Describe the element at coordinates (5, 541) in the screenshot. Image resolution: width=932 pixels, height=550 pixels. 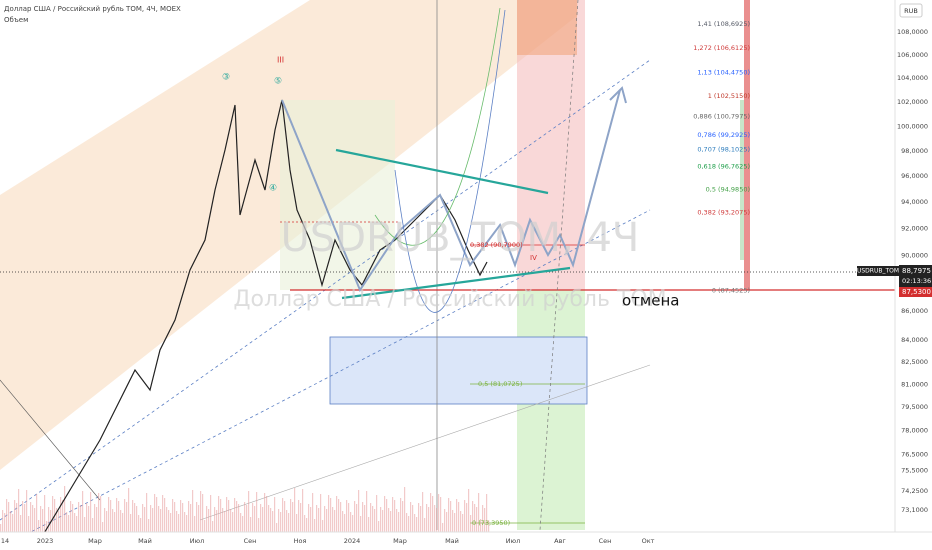
I see `time-tick-label: 14` at that location.